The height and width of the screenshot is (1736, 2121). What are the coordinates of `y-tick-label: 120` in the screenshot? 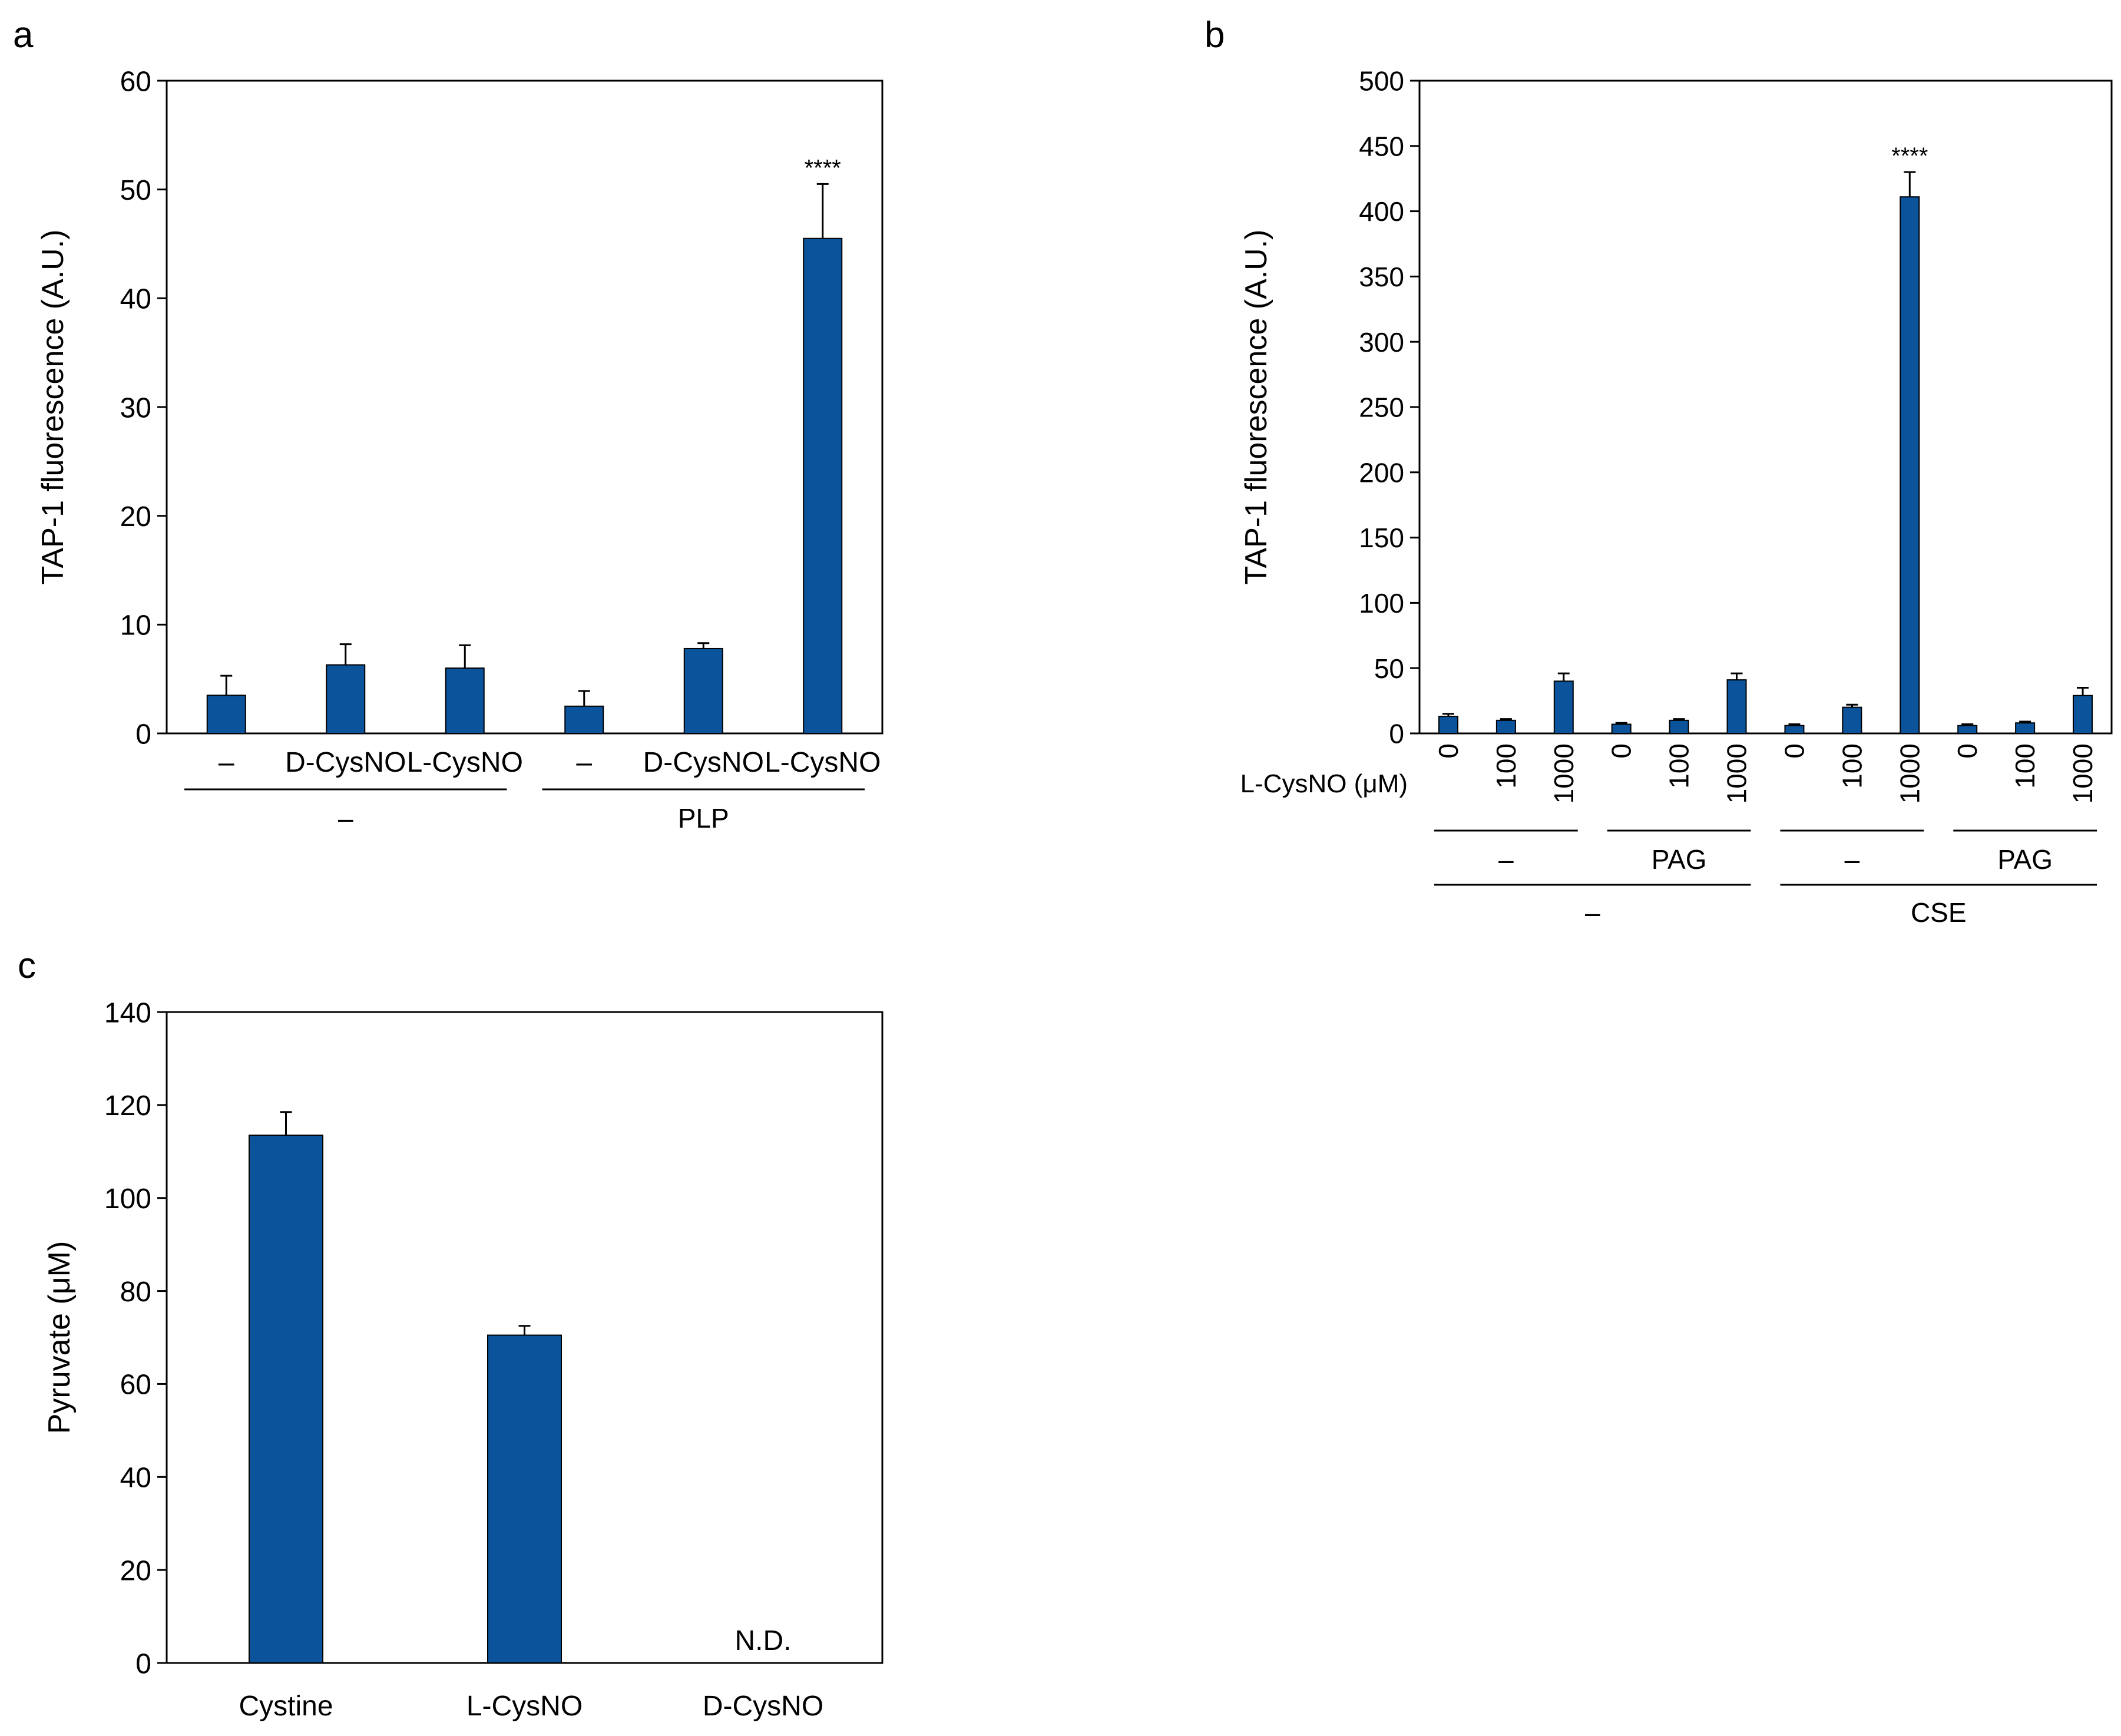 It's located at (128, 1106).